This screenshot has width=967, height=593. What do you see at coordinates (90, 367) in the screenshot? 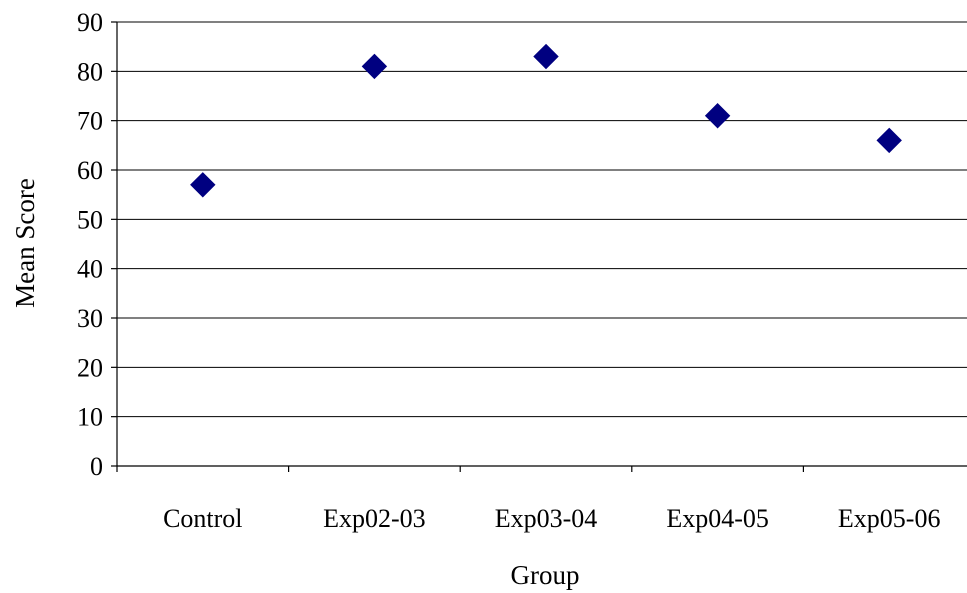
I see `y-tick-label: 20` at bounding box center [90, 367].